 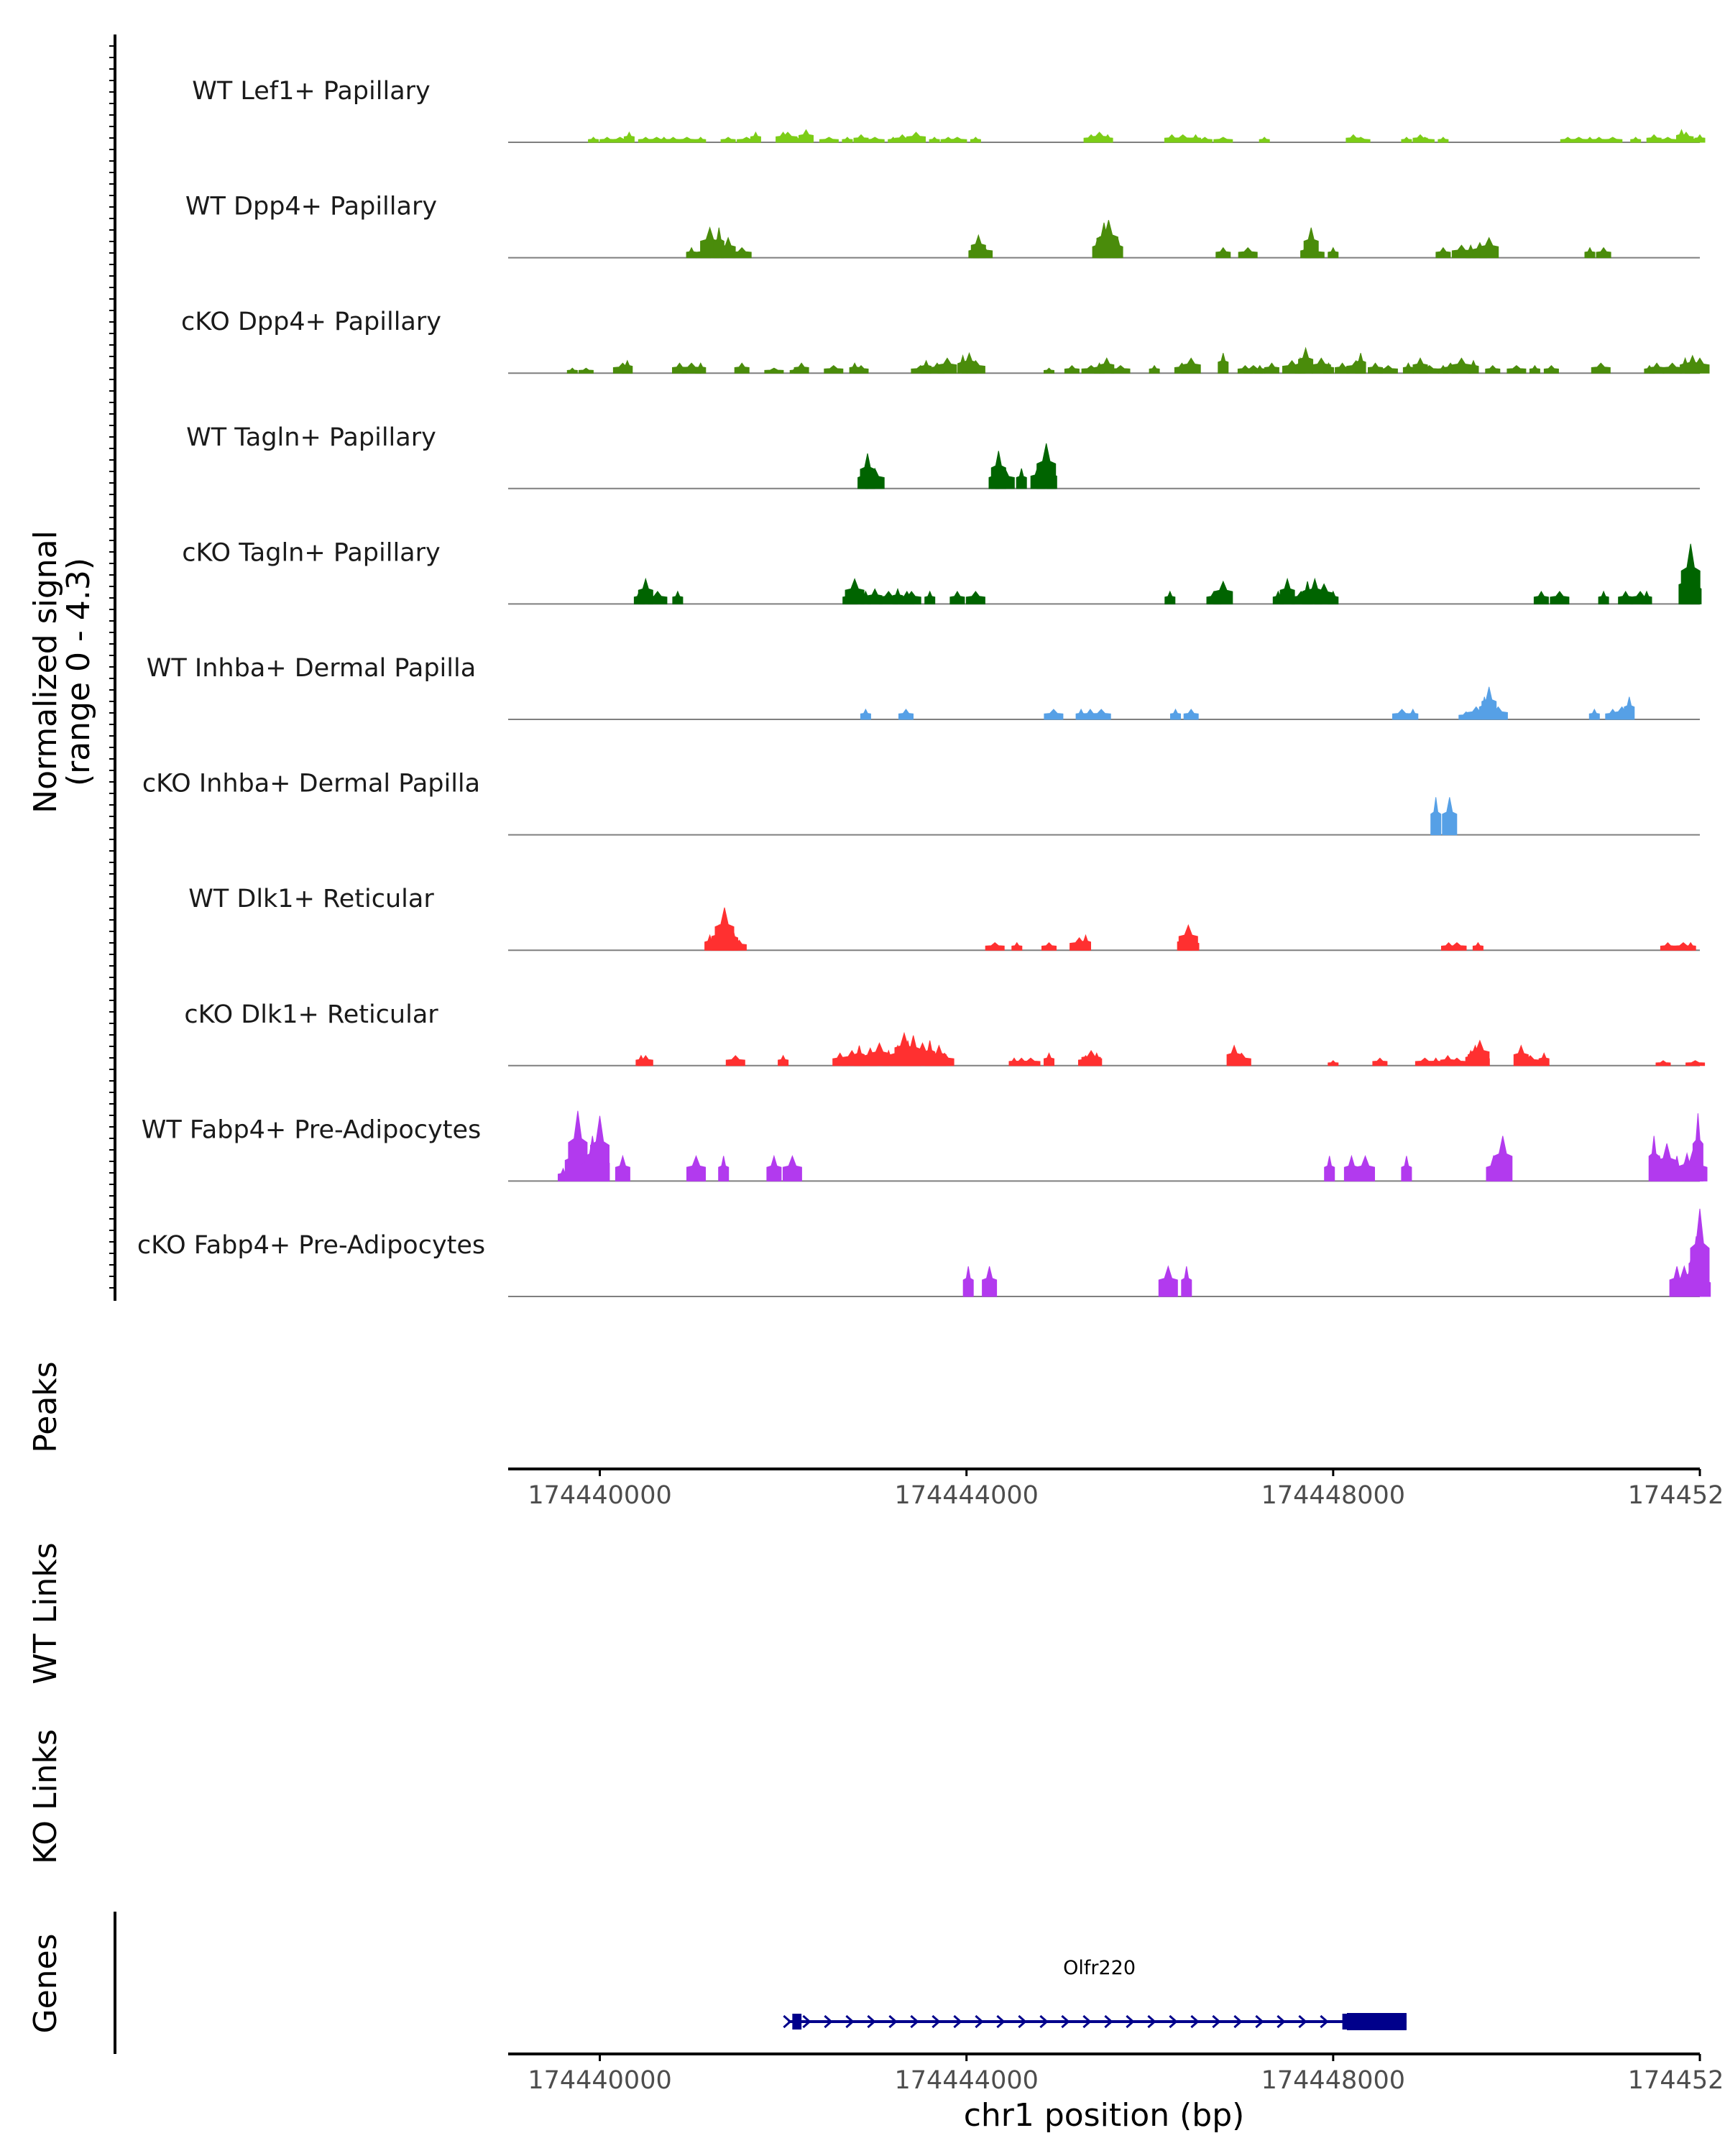 What do you see at coordinates (45, 672) in the screenshot?
I see `coverage-ylabel: Normalized signal` at bounding box center [45, 672].